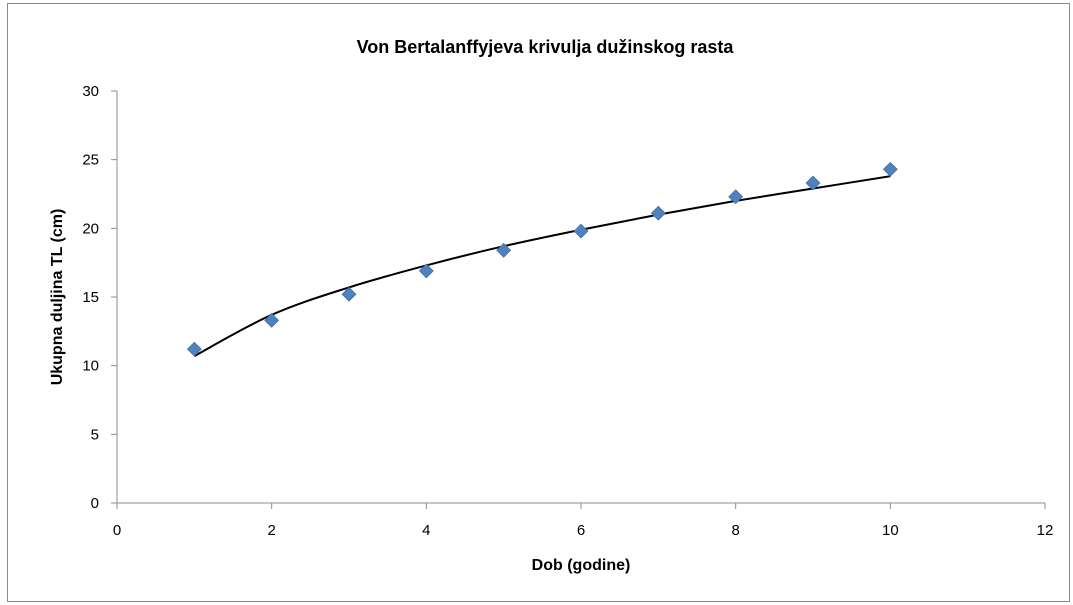  I want to click on y-ticks: 0 5 10 15 20 25 30, so click(99, 297).